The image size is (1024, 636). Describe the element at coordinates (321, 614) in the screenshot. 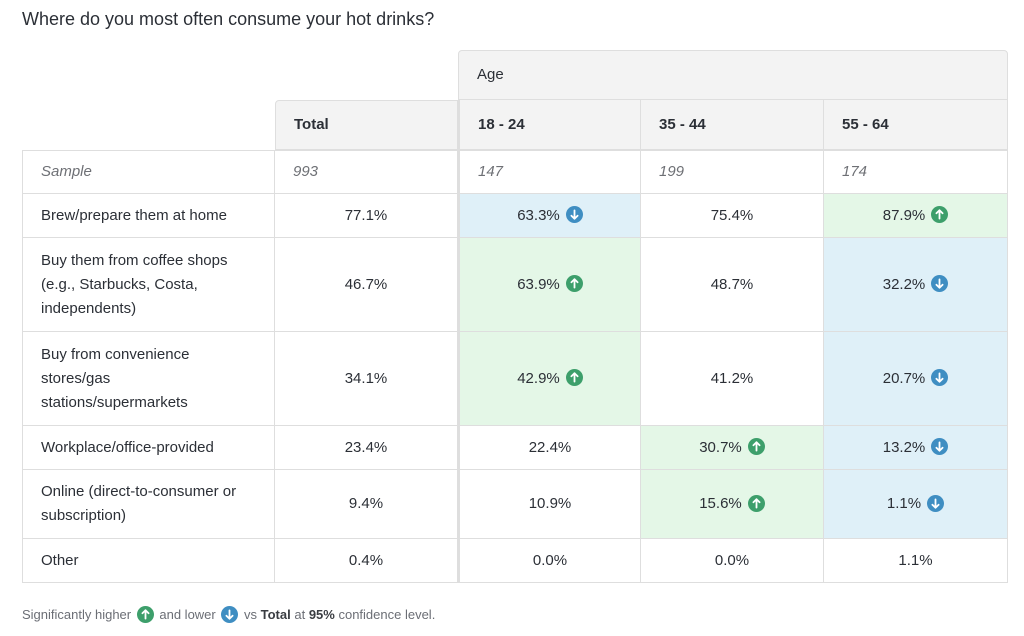

I see `footnote-confidence-value: 95%` at that location.